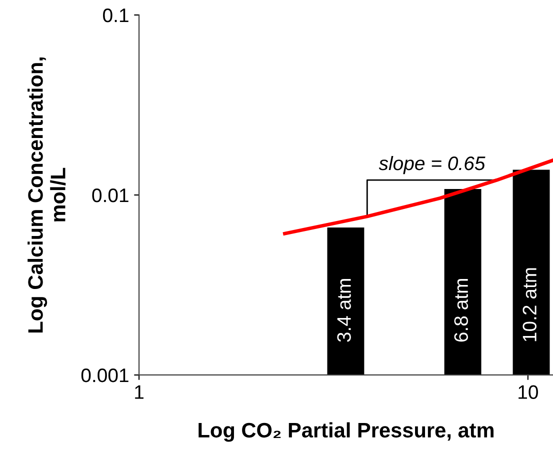 The image size is (553, 450). I want to click on x-tick-label: 1, so click(139, 392).